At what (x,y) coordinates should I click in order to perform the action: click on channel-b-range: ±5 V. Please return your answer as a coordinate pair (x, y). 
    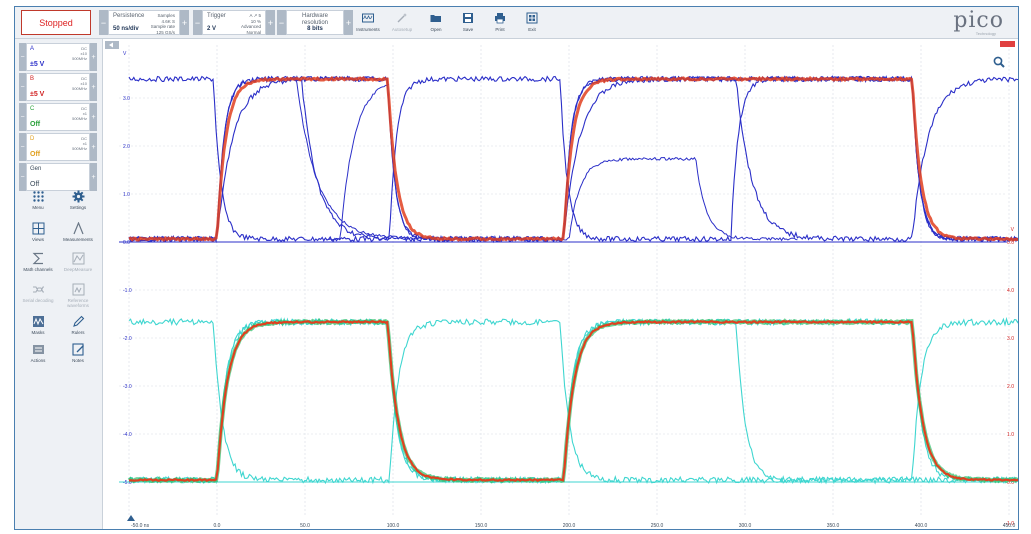
    Looking at the image, I should click on (37, 94).